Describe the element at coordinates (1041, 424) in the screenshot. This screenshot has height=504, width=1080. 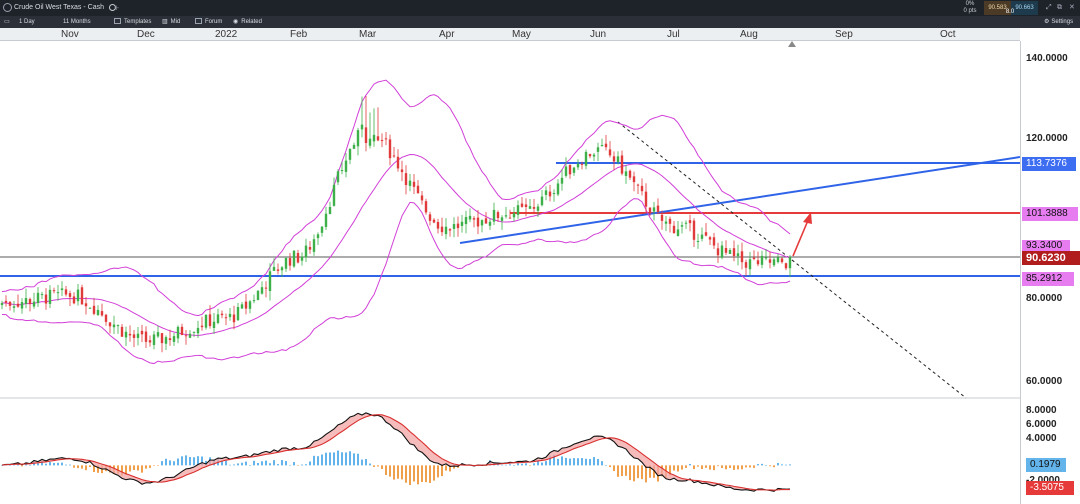
I see `macd-tick: 6.0000` at that location.